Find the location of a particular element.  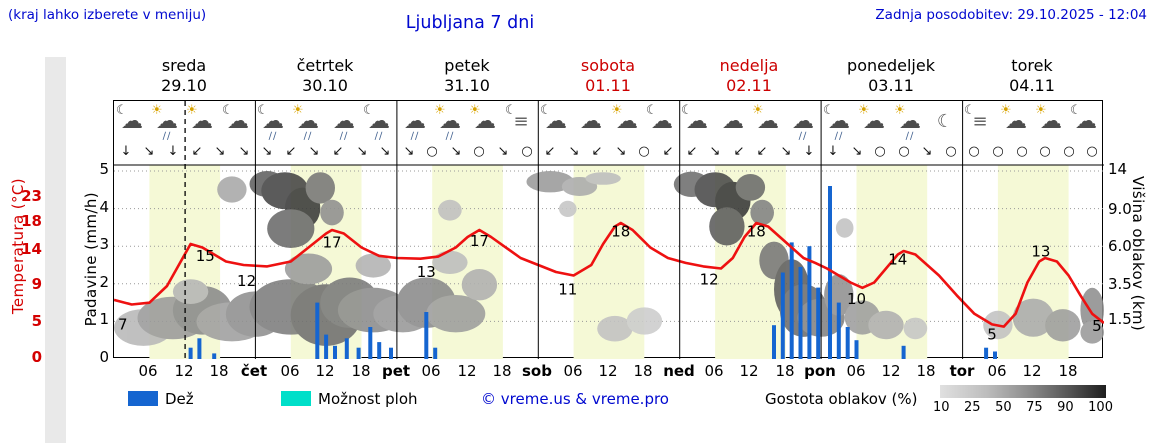

day-name: sreda is located at coordinates (184, 65).